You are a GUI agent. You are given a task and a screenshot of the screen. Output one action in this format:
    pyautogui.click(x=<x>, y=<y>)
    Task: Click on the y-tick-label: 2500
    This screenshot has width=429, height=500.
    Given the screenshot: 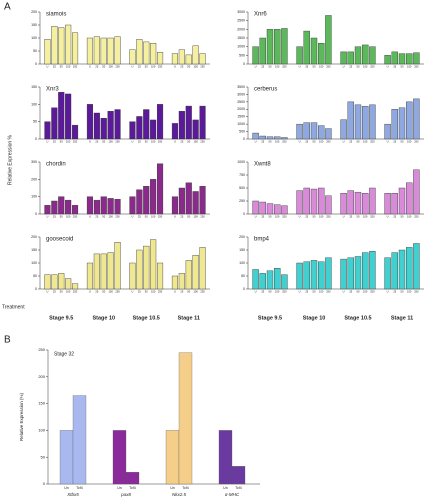 What is the action you would take?
    pyautogui.click(x=241, y=21)
    